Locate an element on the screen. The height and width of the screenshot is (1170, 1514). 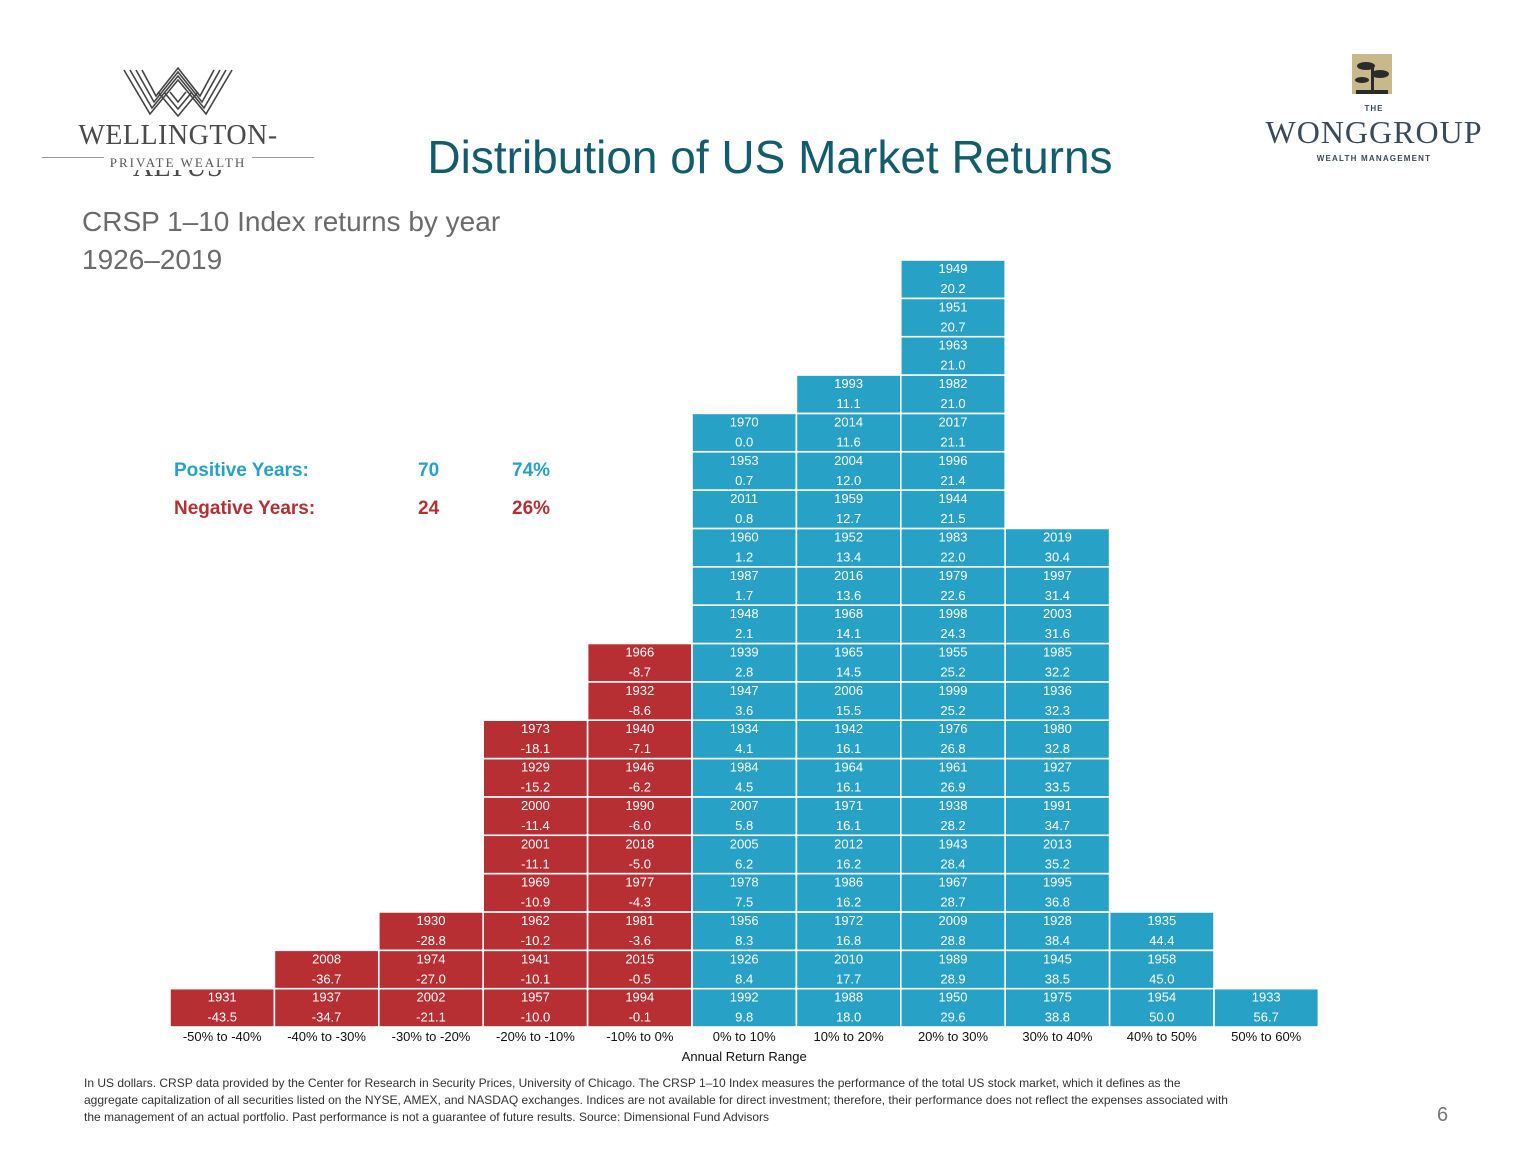
return-value-label: -11.4 is located at coordinates (535, 825).